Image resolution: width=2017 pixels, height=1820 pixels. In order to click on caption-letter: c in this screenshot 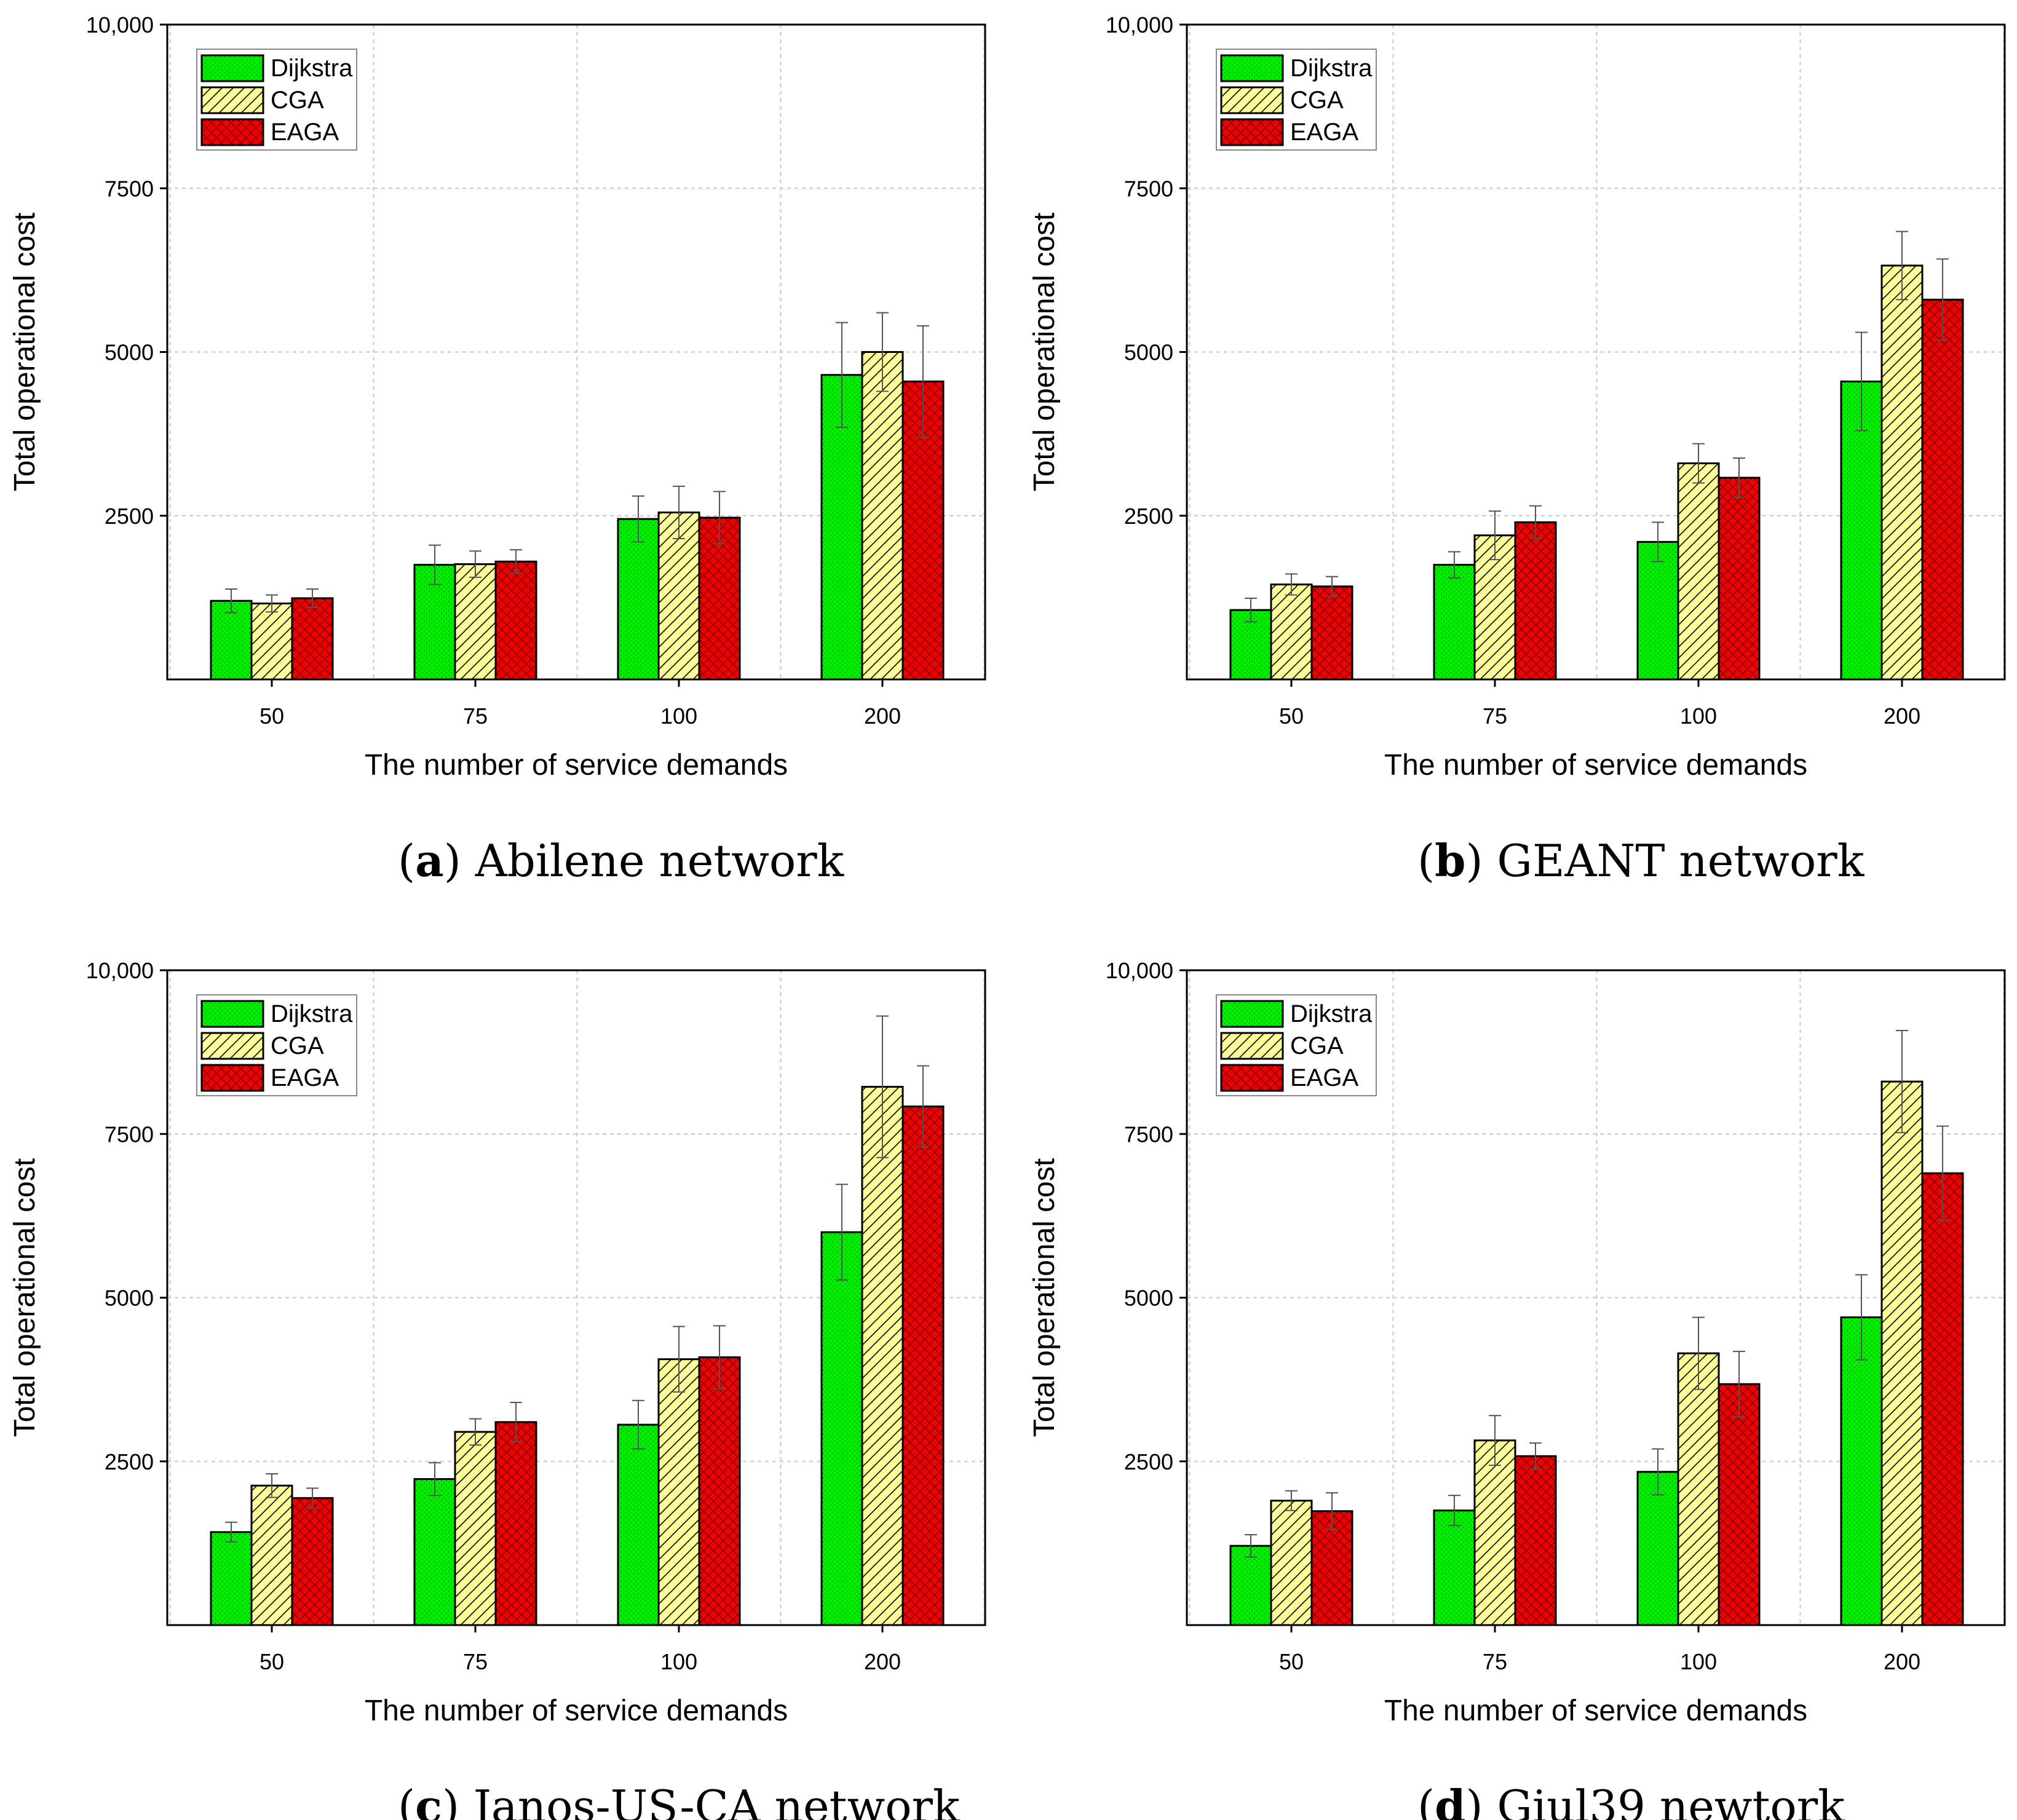, I will do `click(429, 1800)`.